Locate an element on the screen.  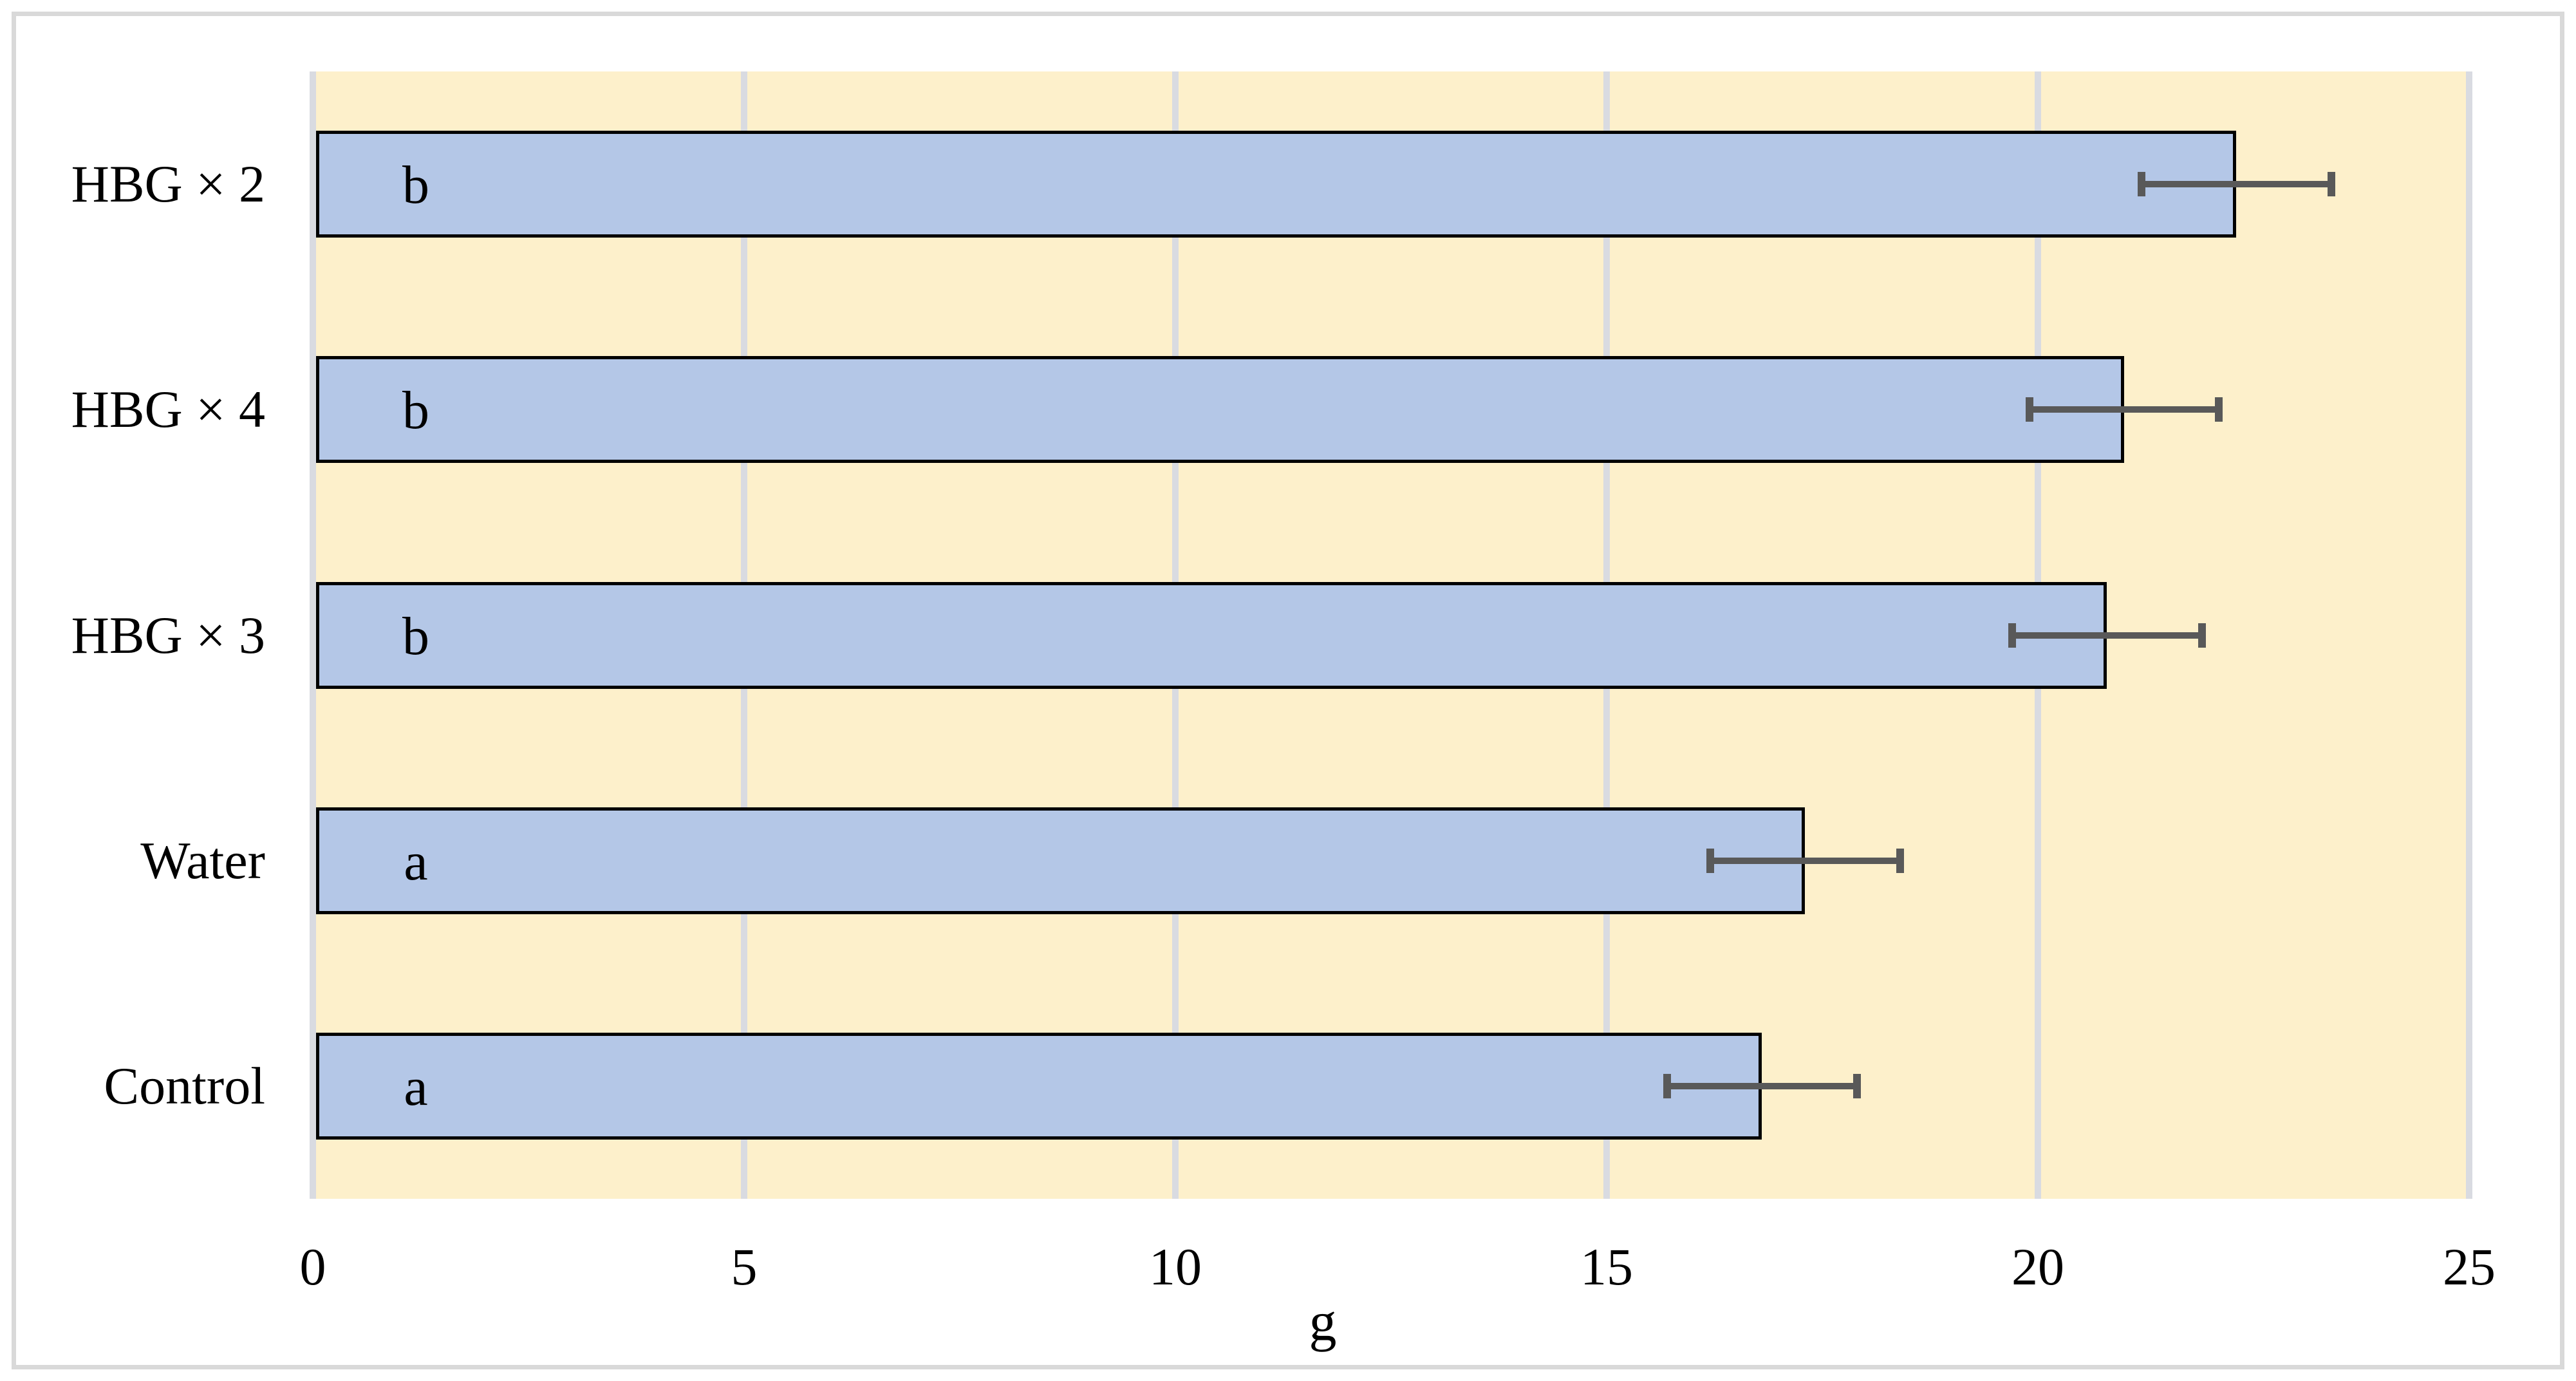
x-tick-label-20: 20 is located at coordinates (2037, 1267).